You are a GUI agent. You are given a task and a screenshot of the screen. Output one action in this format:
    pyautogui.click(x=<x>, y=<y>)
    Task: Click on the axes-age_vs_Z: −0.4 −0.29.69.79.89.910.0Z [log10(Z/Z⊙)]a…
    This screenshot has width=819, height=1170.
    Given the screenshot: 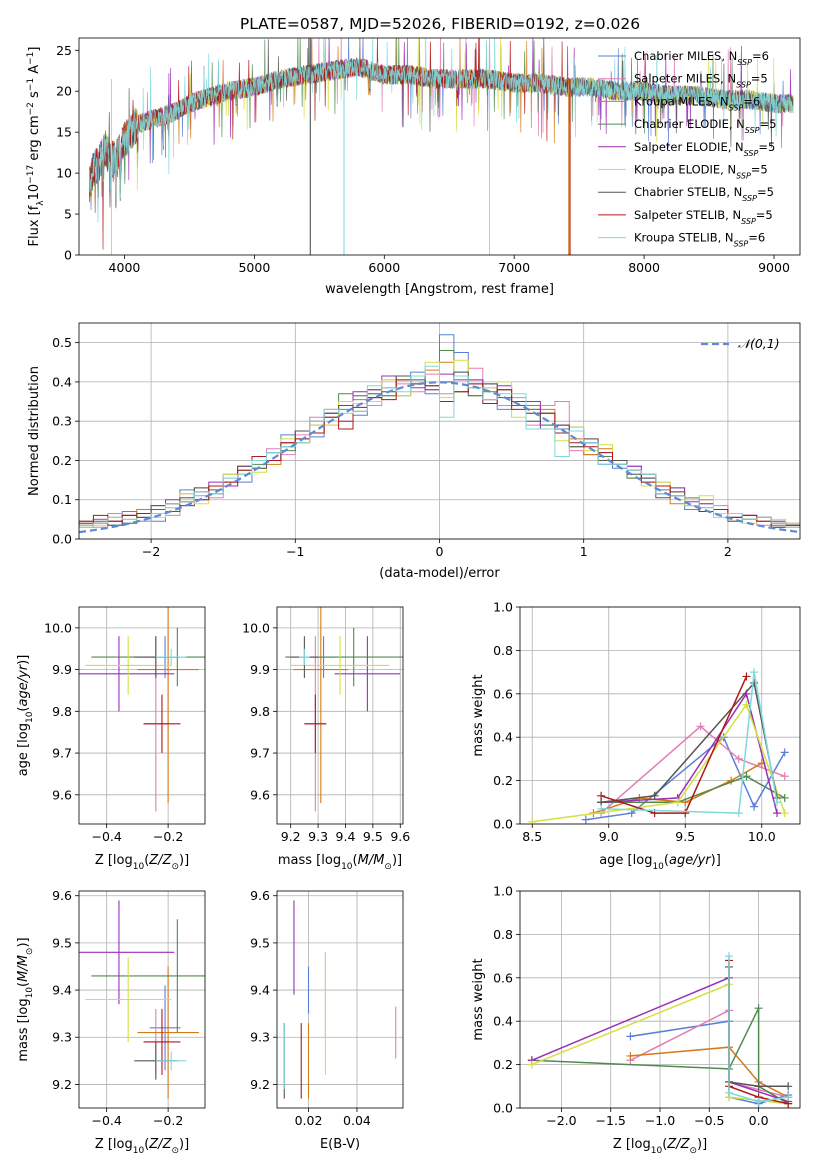 What is the action you would take?
    pyautogui.click(x=111, y=739)
    